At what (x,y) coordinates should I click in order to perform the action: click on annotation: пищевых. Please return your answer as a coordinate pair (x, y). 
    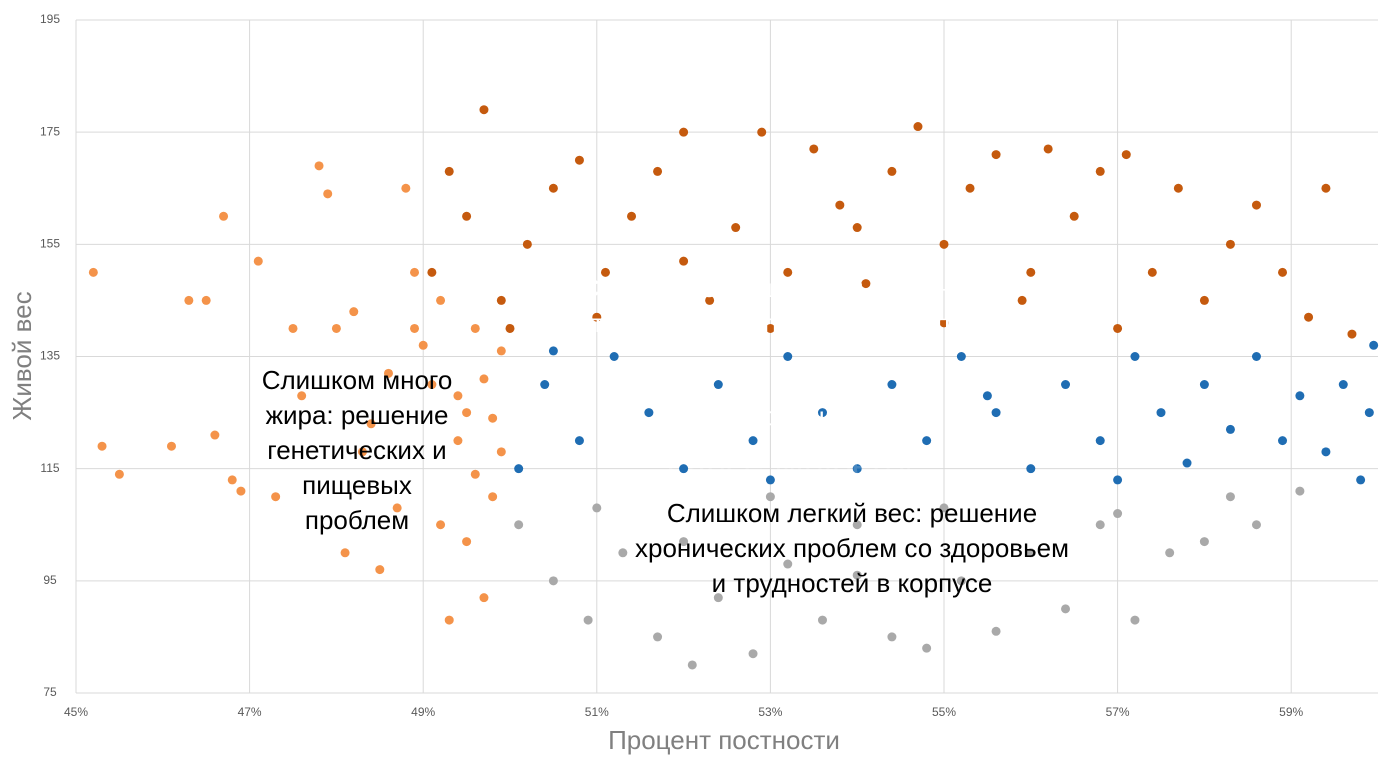
    Looking at the image, I should click on (357, 485).